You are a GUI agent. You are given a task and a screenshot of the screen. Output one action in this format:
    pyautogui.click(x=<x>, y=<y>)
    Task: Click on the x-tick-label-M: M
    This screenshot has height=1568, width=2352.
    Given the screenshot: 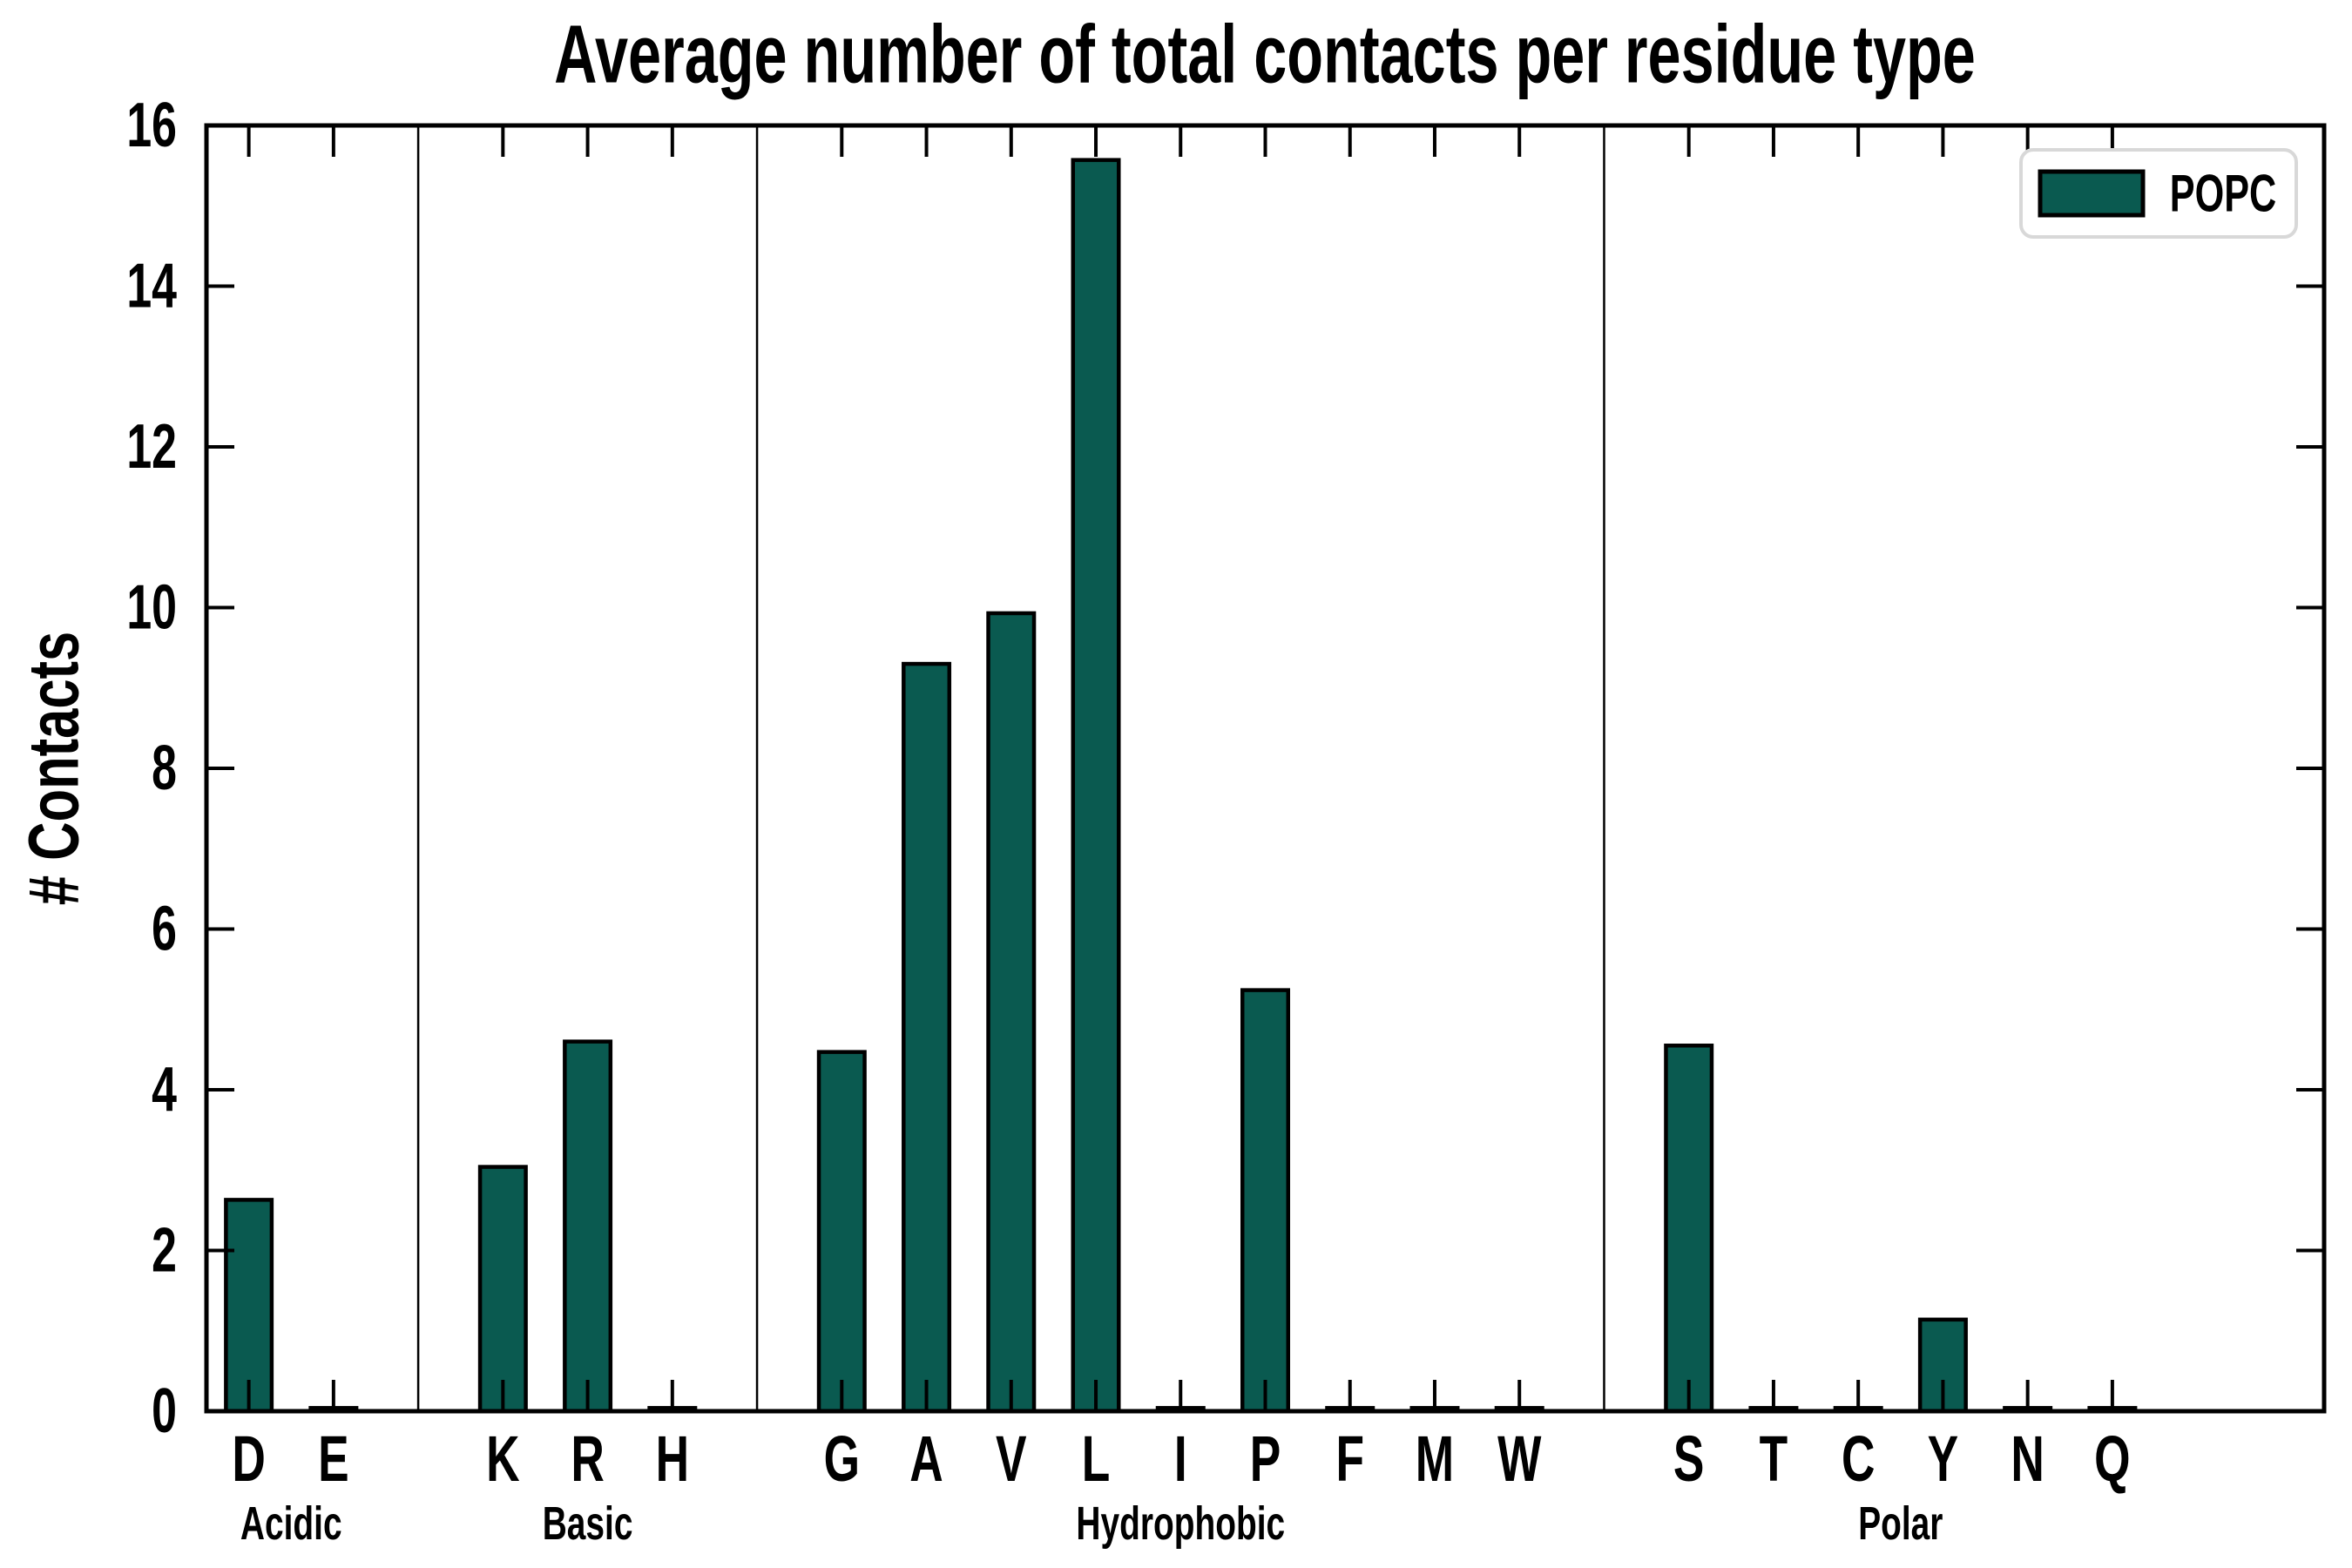 What is the action you would take?
    pyautogui.click(x=1435, y=1459)
    